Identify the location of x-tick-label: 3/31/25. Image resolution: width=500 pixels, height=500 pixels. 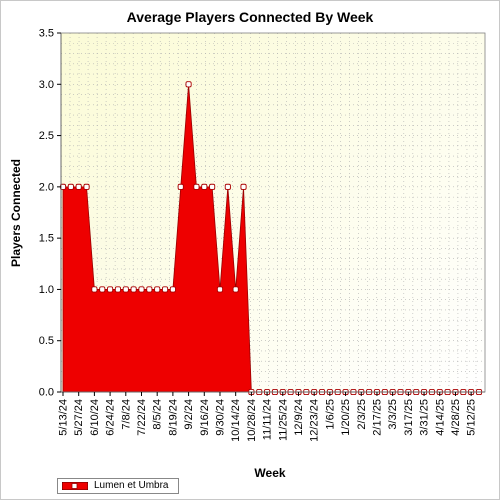
(425, 417).